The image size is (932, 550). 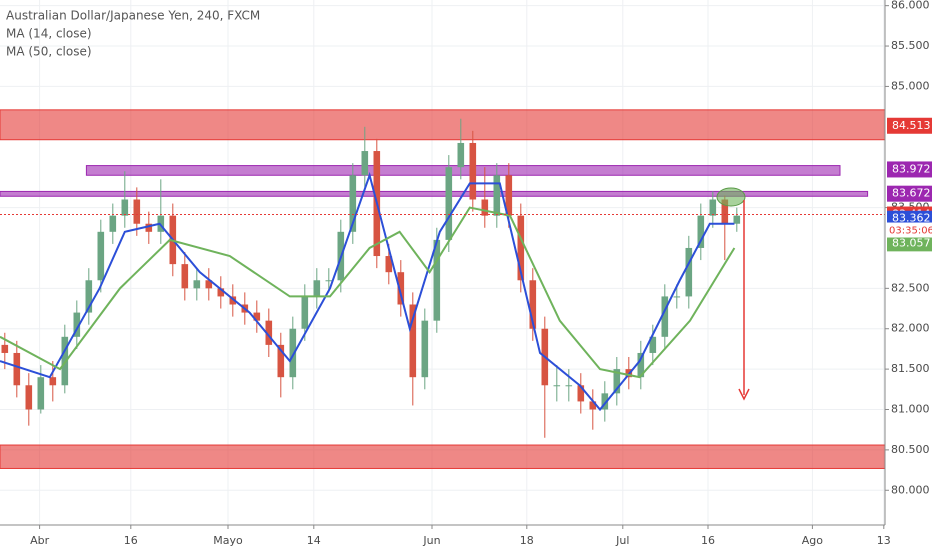 What do you see at coordinates (884, 540) in the screenshot?
I see `x-tick-label: 13` at bounding box center [884, 540].